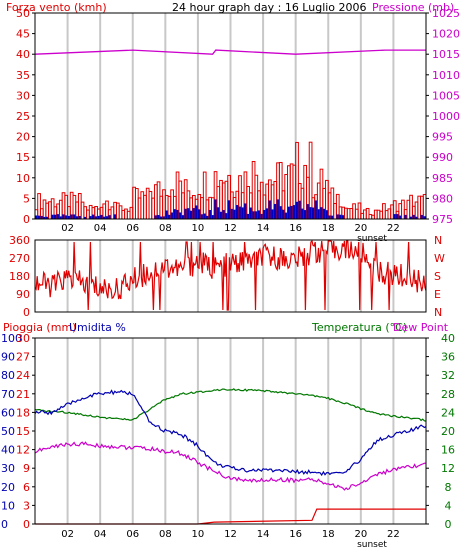 The height and width of the screenshot is (560, 465). What do you see at coordinates (263, 534) in the screenshot?
I see `time-tick-label: 14` at bounding box center [263, 534].